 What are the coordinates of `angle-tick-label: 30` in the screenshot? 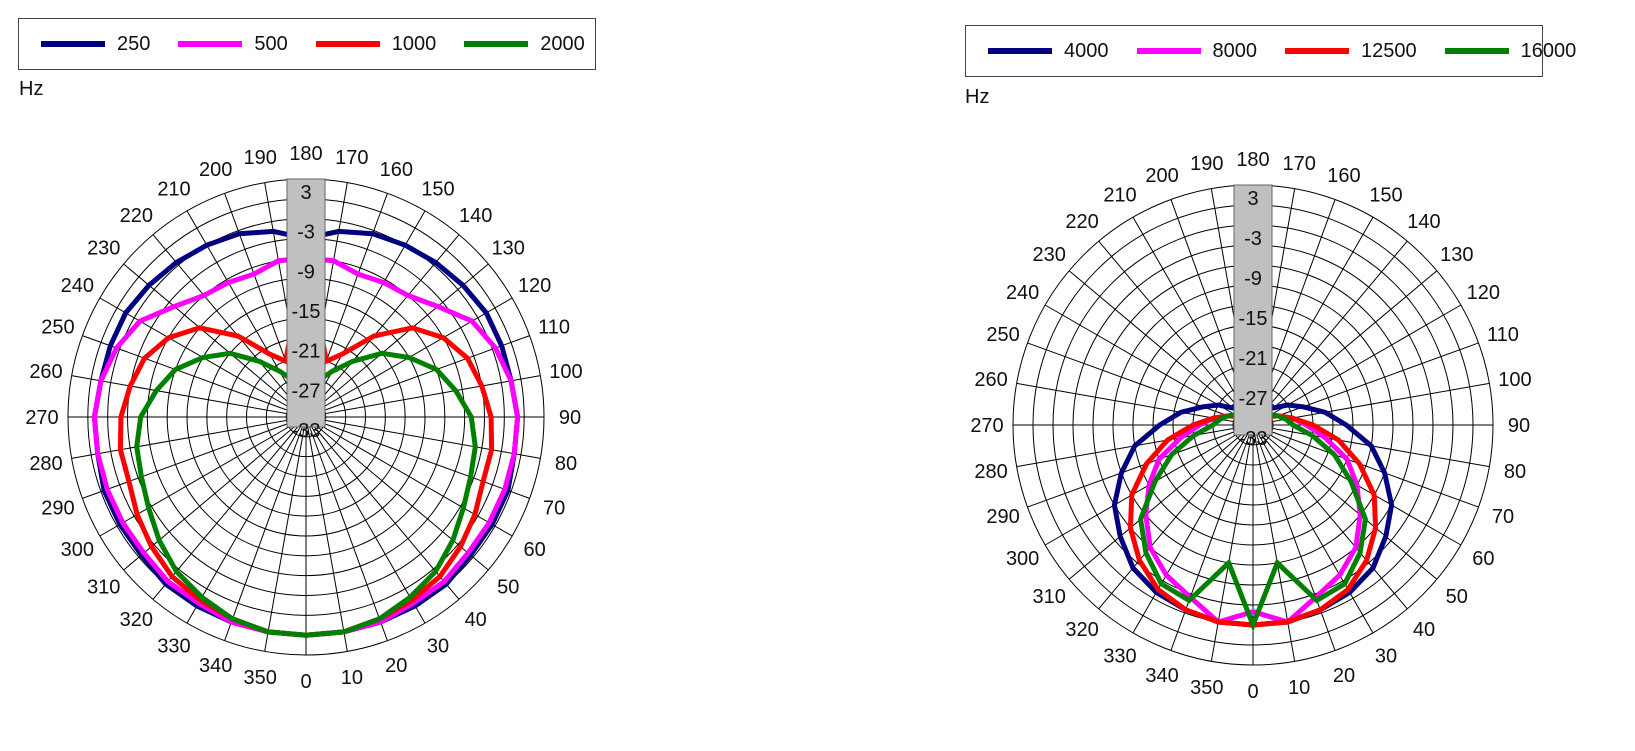 It's located at (1386, 656).